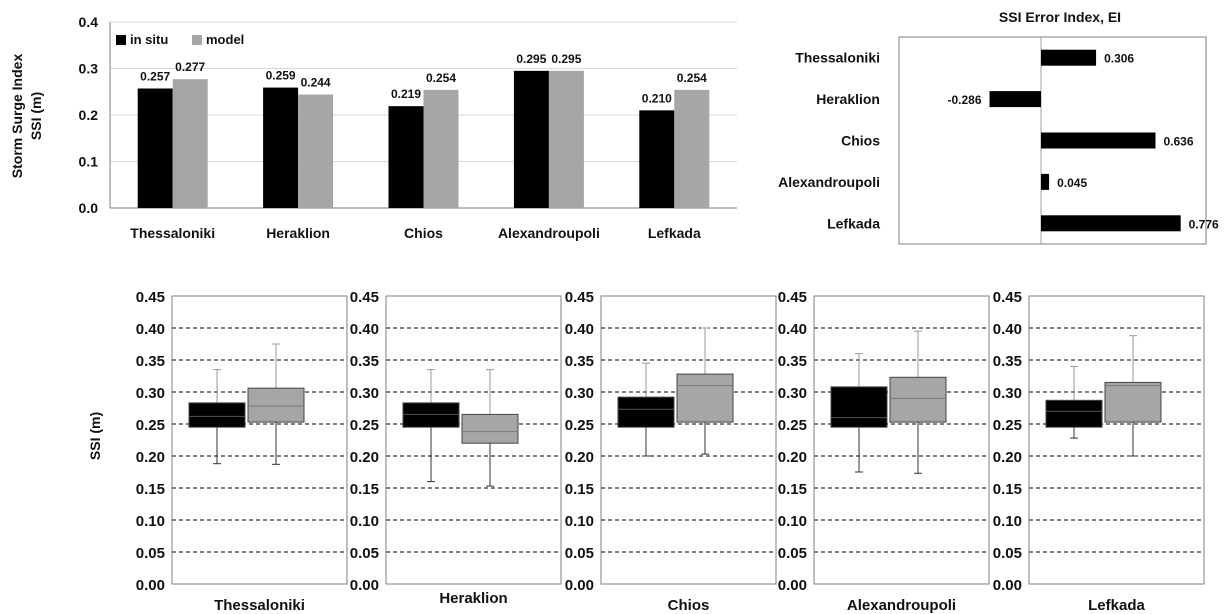 This screenshot has width=1231, height=614. I want to click on bar-ytick-label: 0.1, so click(89, 162).